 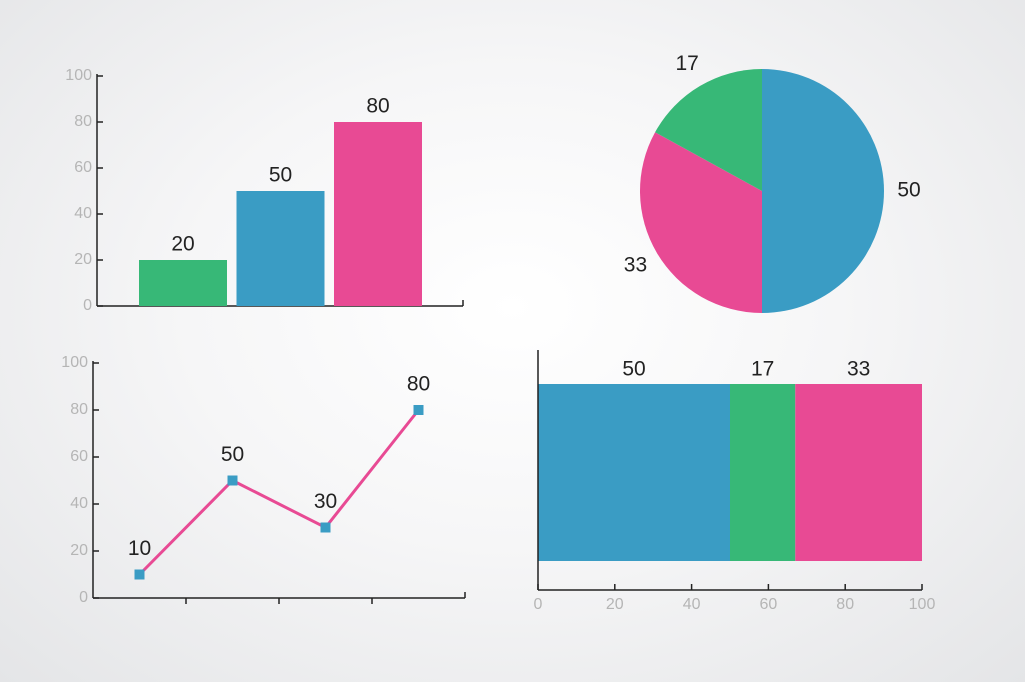 I want to click on x-tick-label: 20, so click(x=615, y=604).